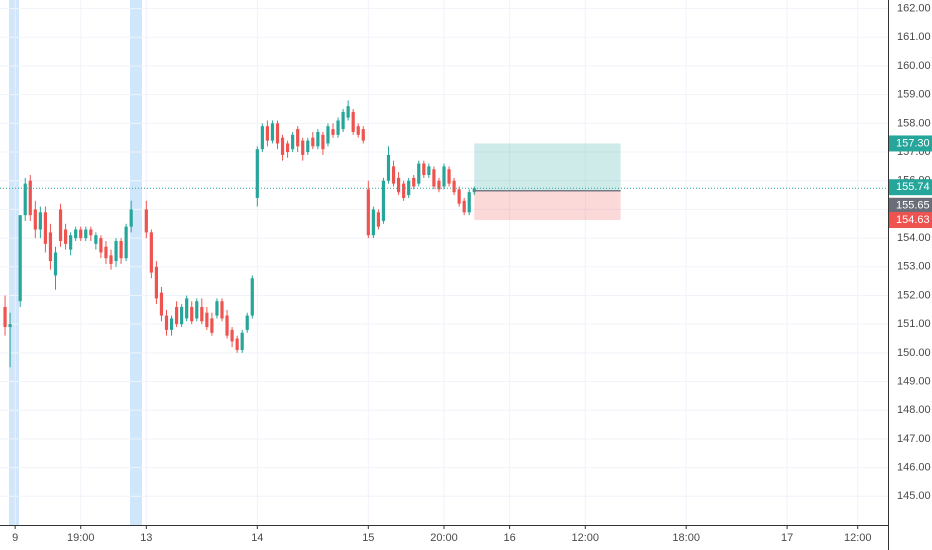 The height and width of the screenshot is (550, 932). What do you see at coordinates (913, 187) in the screenshot?
I see `price-tag-label: 155.74` at bounding box center [913, 187].